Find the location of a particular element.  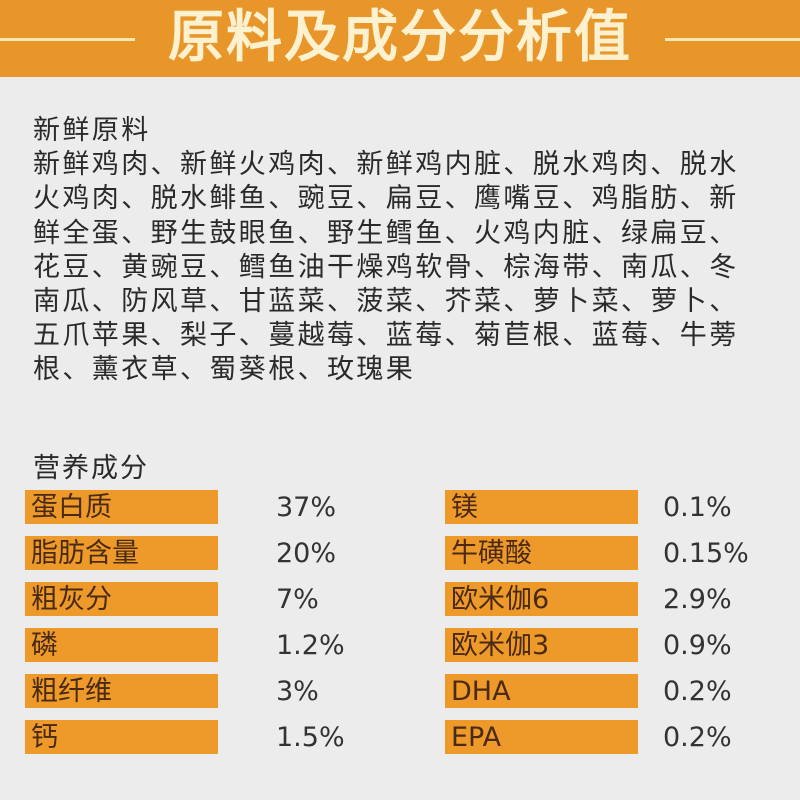

nutrient-label: 镁 is located at coordinates (541, 507).